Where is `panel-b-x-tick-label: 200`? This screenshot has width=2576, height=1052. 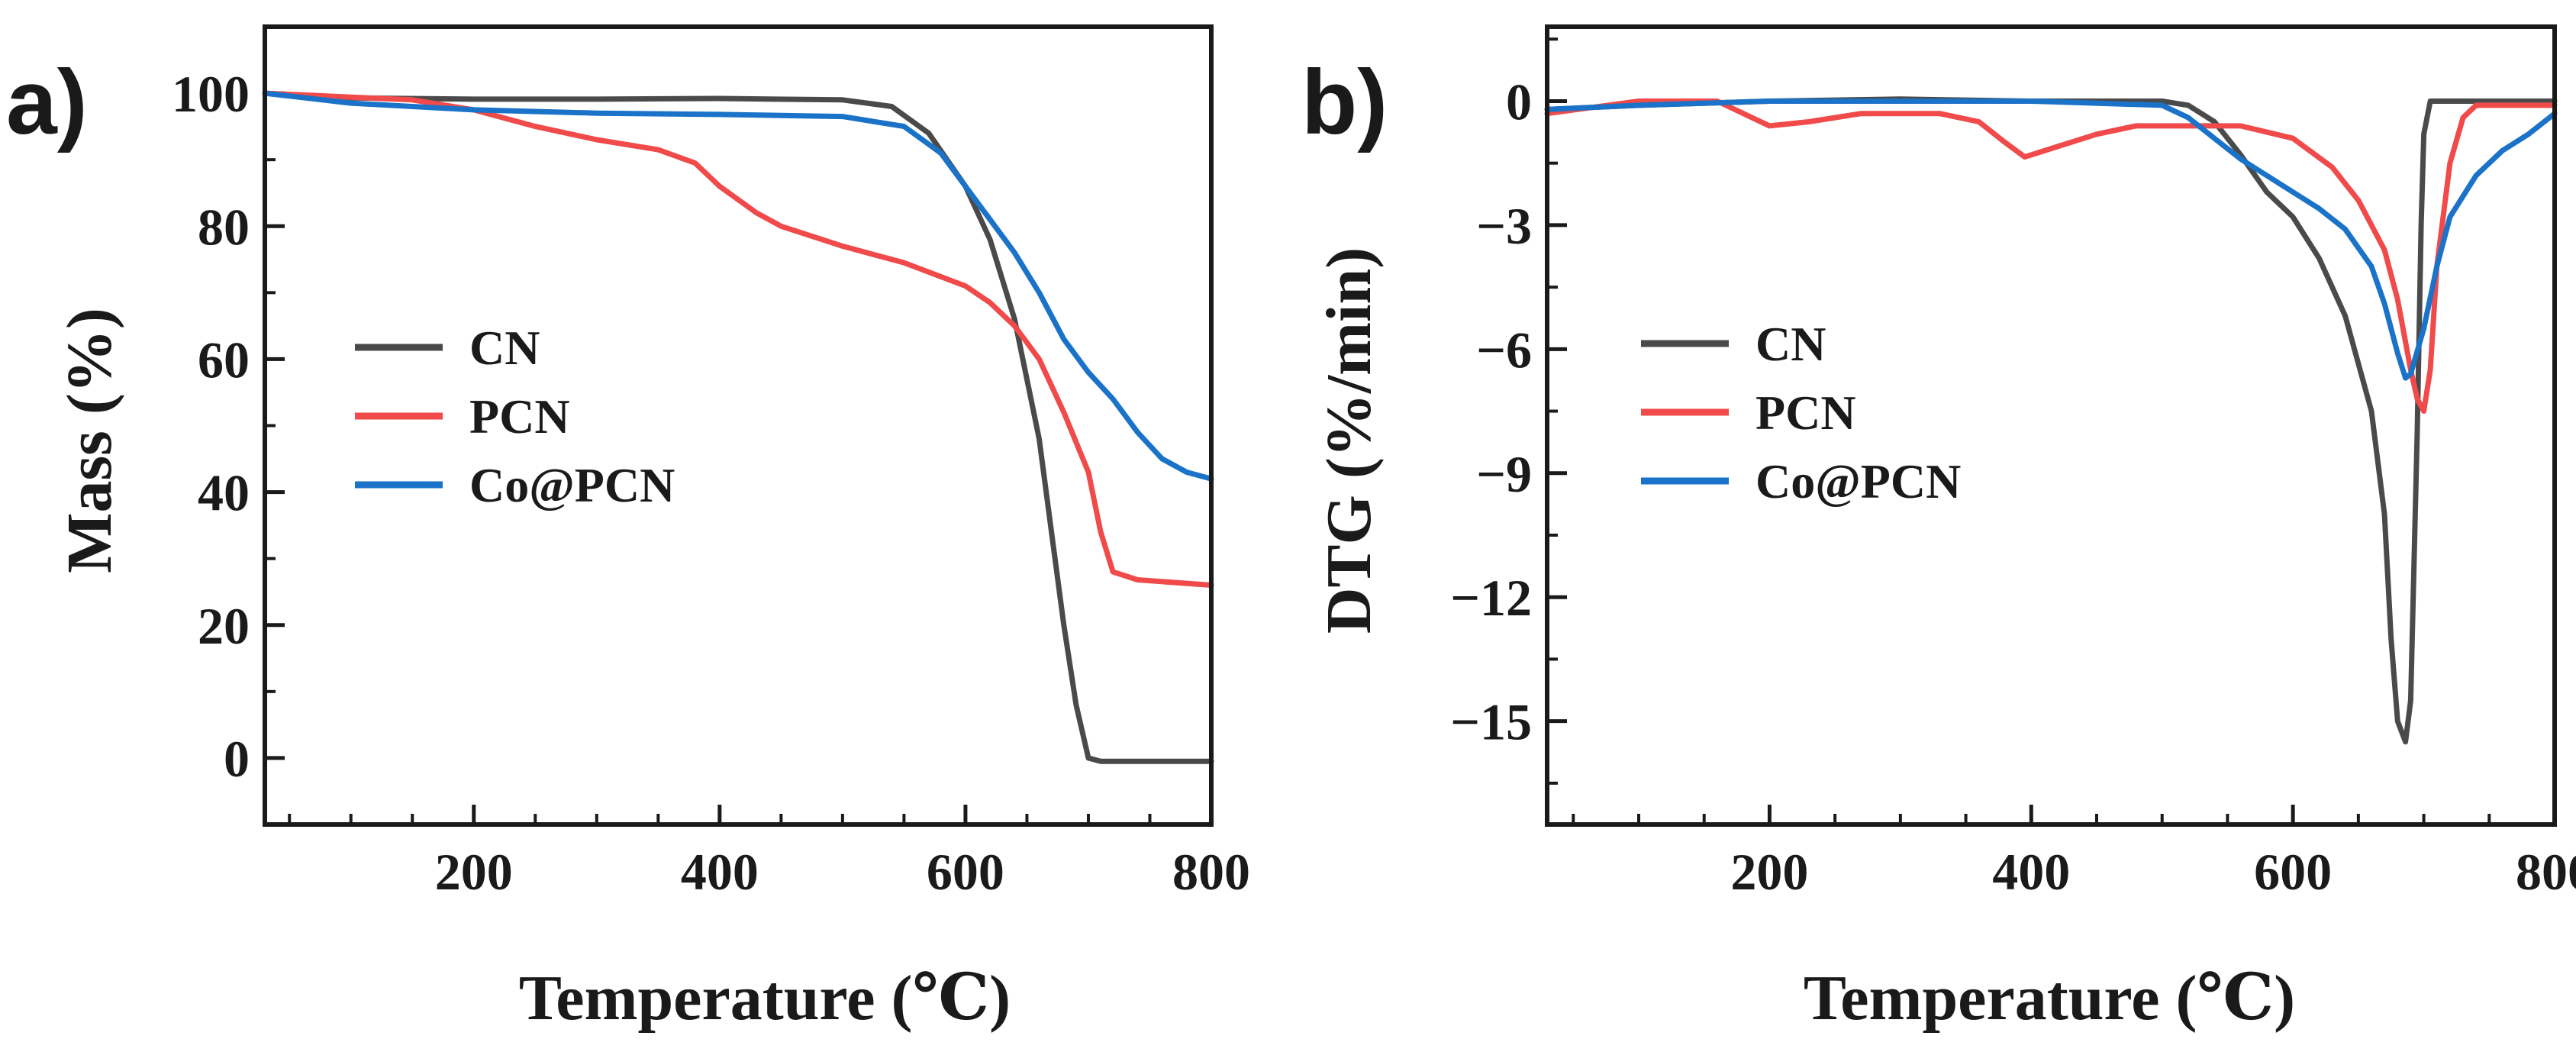 panel-b-x-tick-label: 200 is located at coordinates (1769, 872).